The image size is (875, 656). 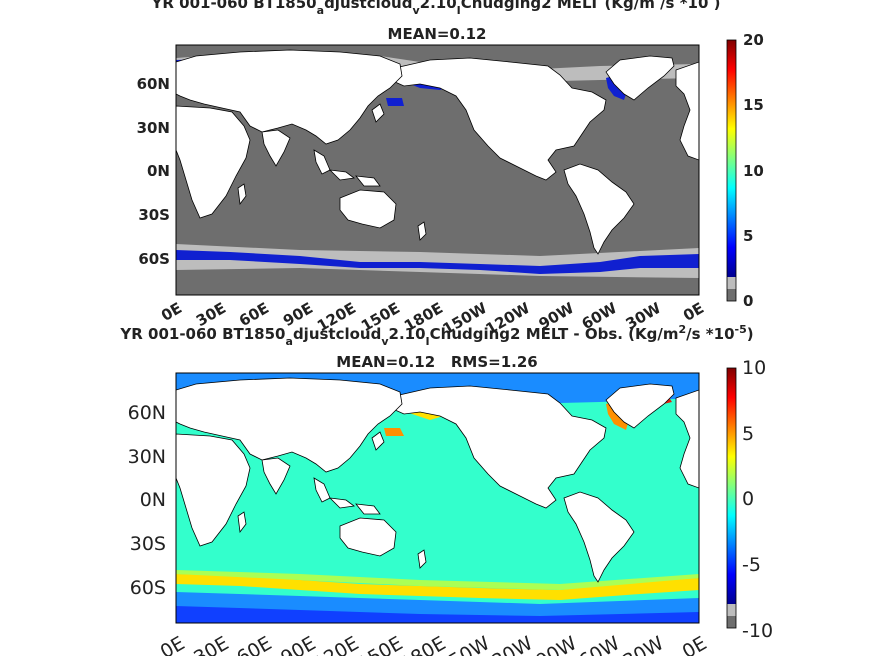 I want to click on lat-axis-top: 60N 30N 0N 30S 60S, so click(x=153, y=171).